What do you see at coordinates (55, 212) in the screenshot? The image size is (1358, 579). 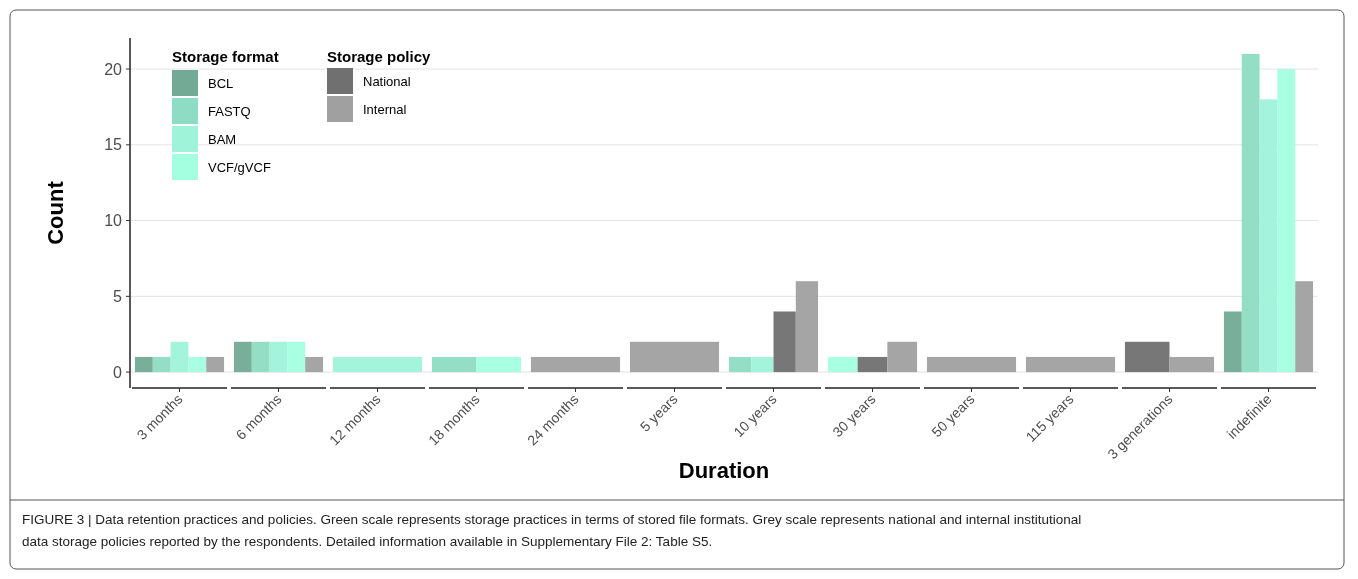 I see `y-axis-title: Count` at bounding box center [55, 212].